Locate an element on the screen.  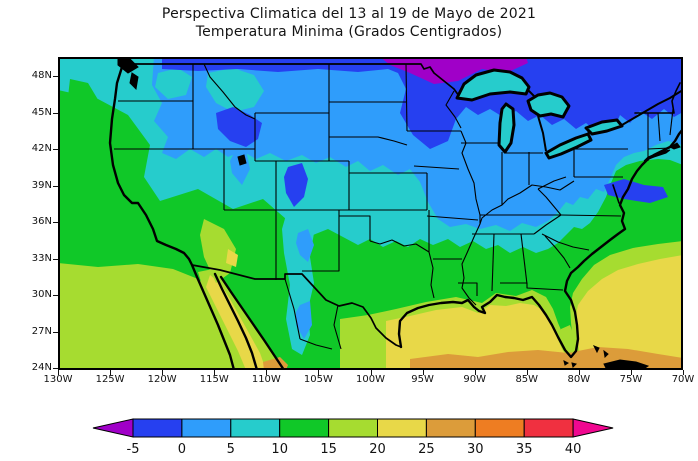
lat-label-27N: 27N is located at coordinates (41, 331).